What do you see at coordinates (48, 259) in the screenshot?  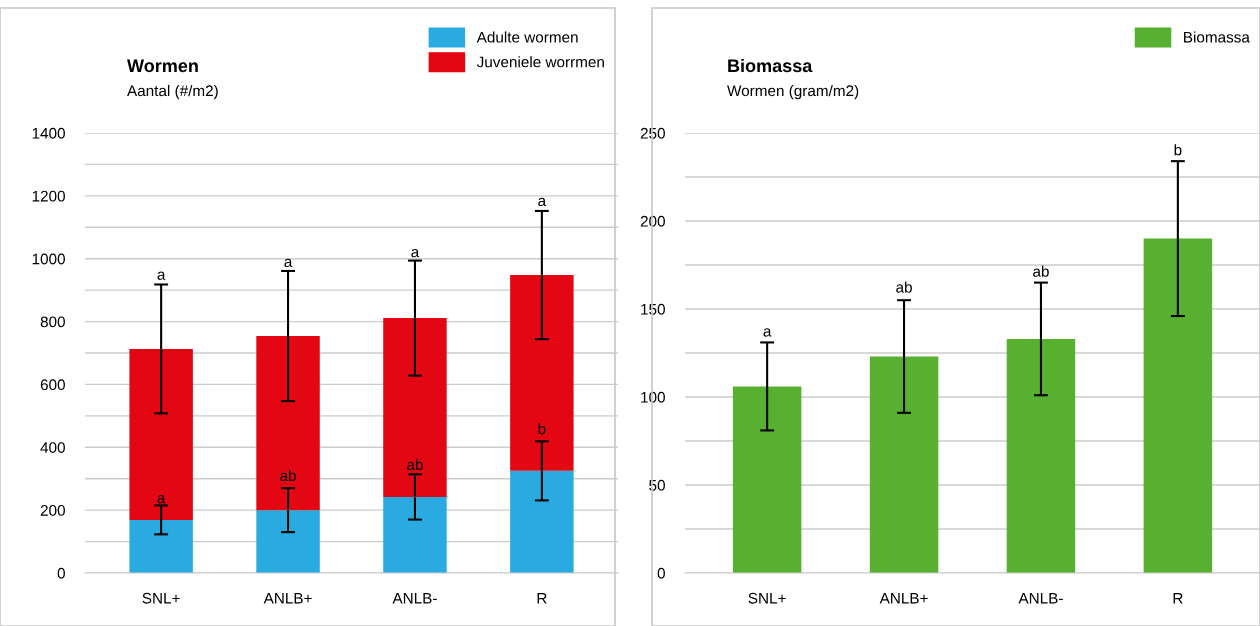 I see `y-tick-label: 1000` at bounding box center [48, 259].